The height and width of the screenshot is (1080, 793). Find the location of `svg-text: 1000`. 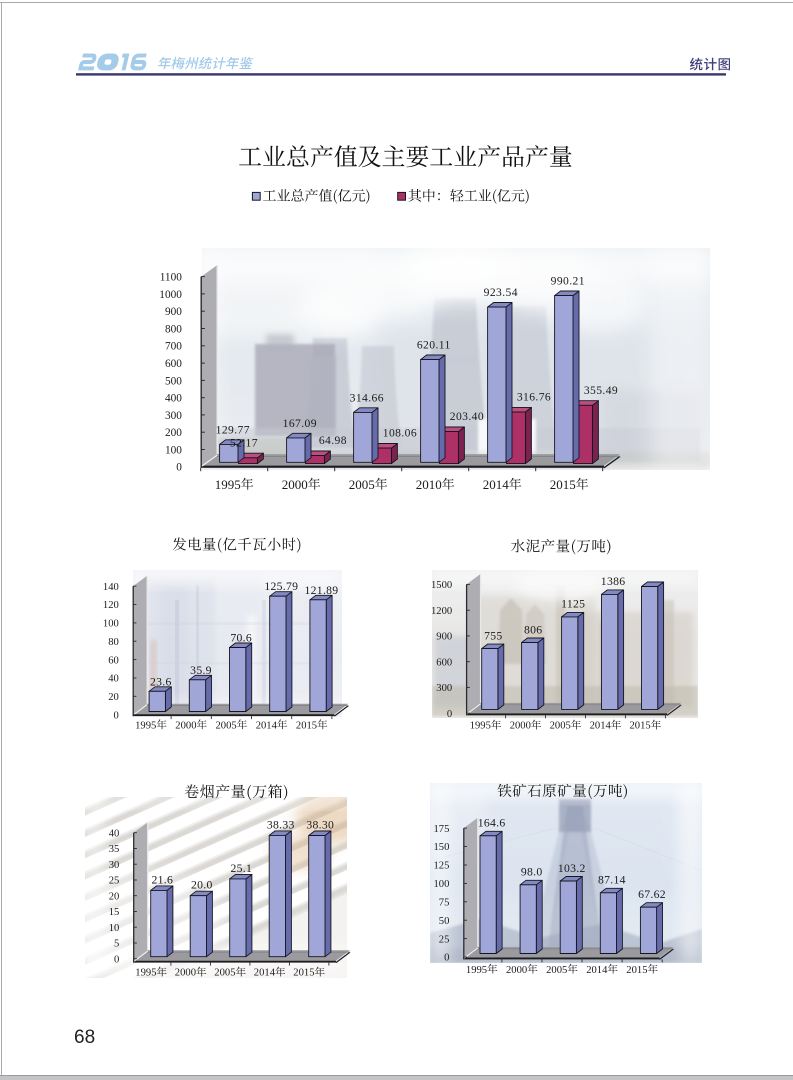

svg-text: 1000 is located at coordinates (170, 295).